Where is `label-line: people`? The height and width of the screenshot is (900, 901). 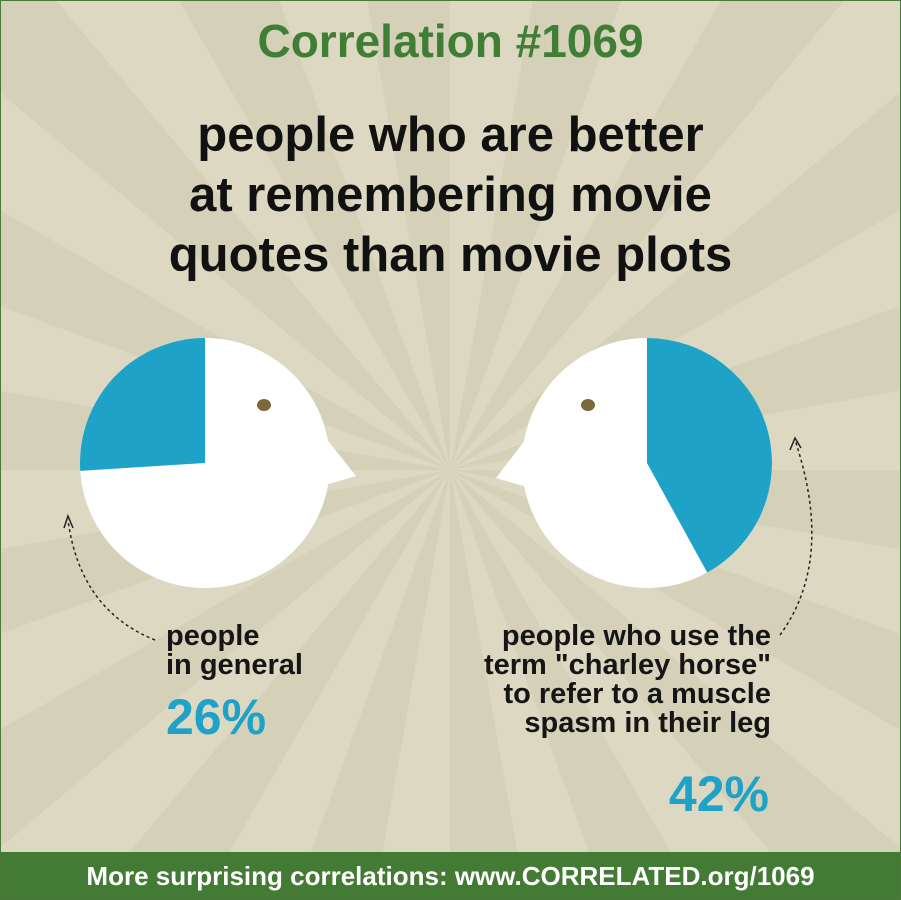 label-line: people is located at coordinates (213, 636).